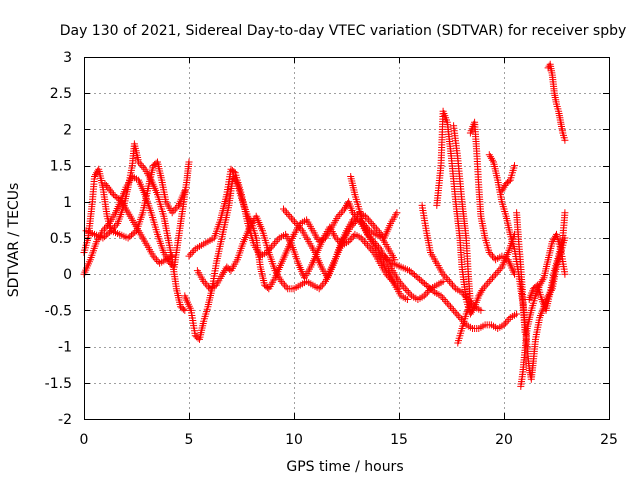 This screenshot has width=640, height=480. What do you see at coordinates (58, 311) in the screenshot?
I see `y-tick-label: -0.5` at bounding box center [58, 311].